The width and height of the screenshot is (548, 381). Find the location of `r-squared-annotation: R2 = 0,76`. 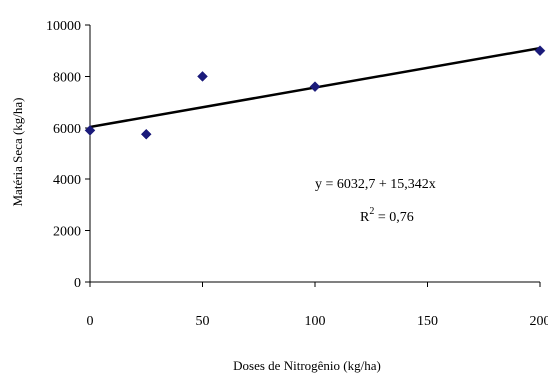

r-squared-annotation: R2 = 0,76 is located at coordinates (387, 215).